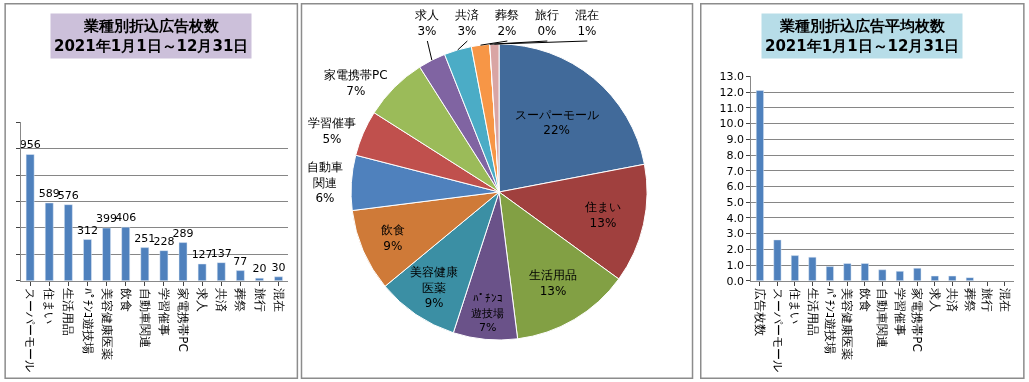 The width and height of the screenshot is (1029, 382). I want to click on slice-label: 学習催事, so click(332, 123).